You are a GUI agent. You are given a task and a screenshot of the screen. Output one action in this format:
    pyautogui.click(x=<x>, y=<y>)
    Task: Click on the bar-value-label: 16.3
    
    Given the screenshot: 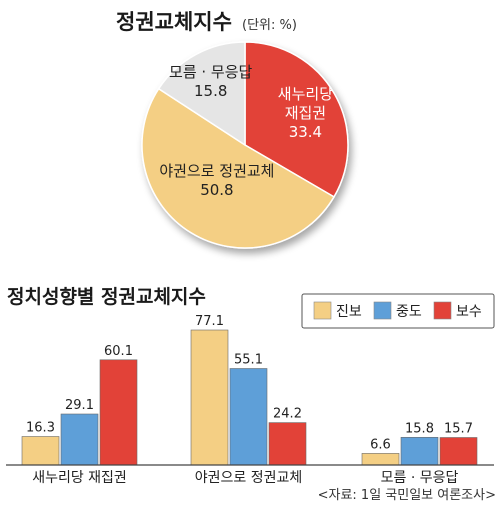 What is the action you would take?
    pyautogui.click(x=40, y=428)
    